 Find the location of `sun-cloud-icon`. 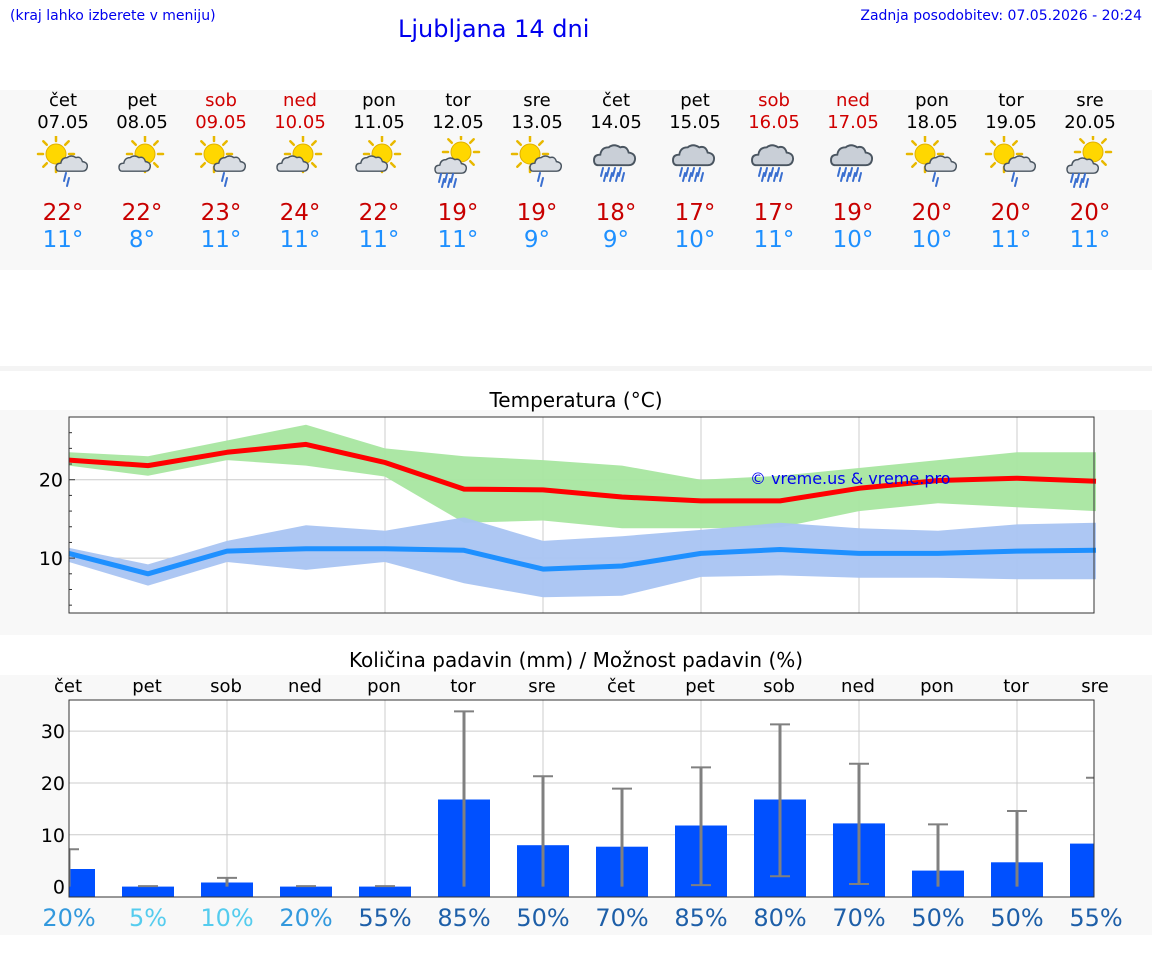

sun-cloud-icon is located at coordinates (300, 163).